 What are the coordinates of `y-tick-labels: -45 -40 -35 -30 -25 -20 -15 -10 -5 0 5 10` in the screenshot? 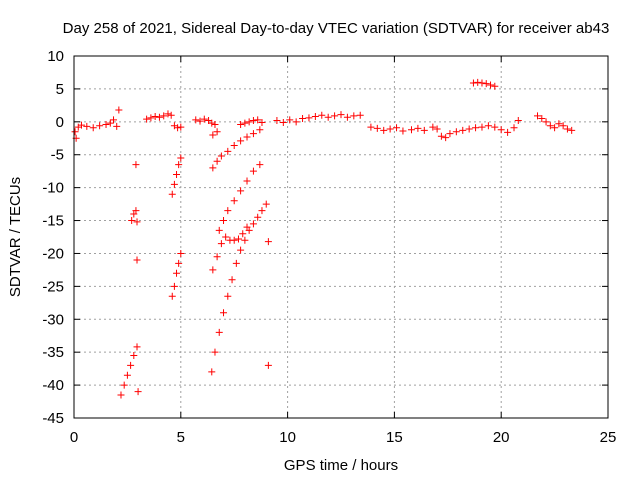 It's located at (53, 237).